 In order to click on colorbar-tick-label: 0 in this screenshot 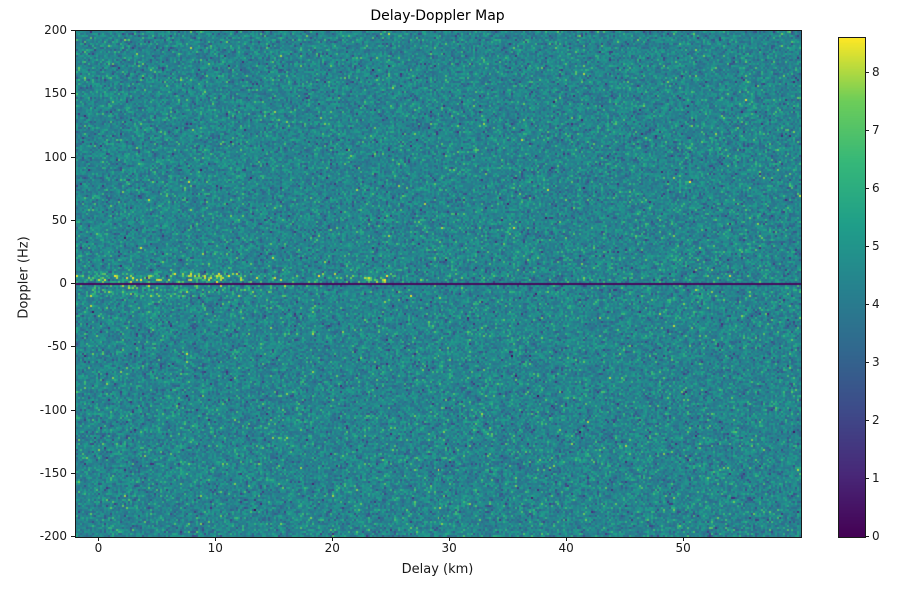, I will do `click(876, 536)`.